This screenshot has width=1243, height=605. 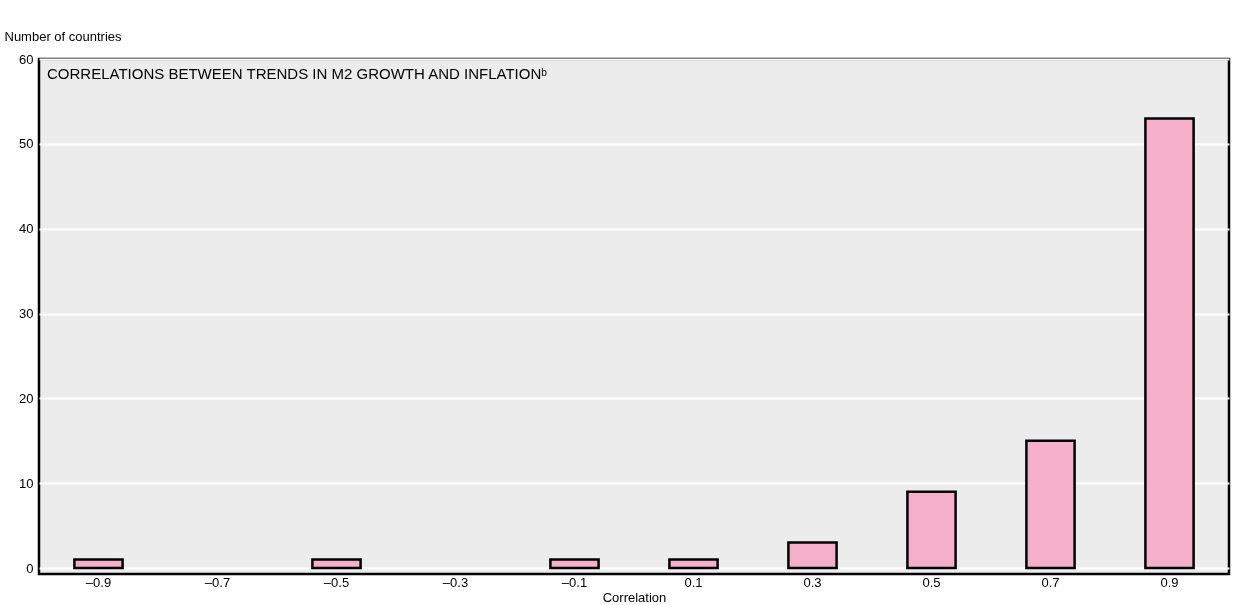 I want to click on x-tick-label: 0.3, so click(x=812, y=582).